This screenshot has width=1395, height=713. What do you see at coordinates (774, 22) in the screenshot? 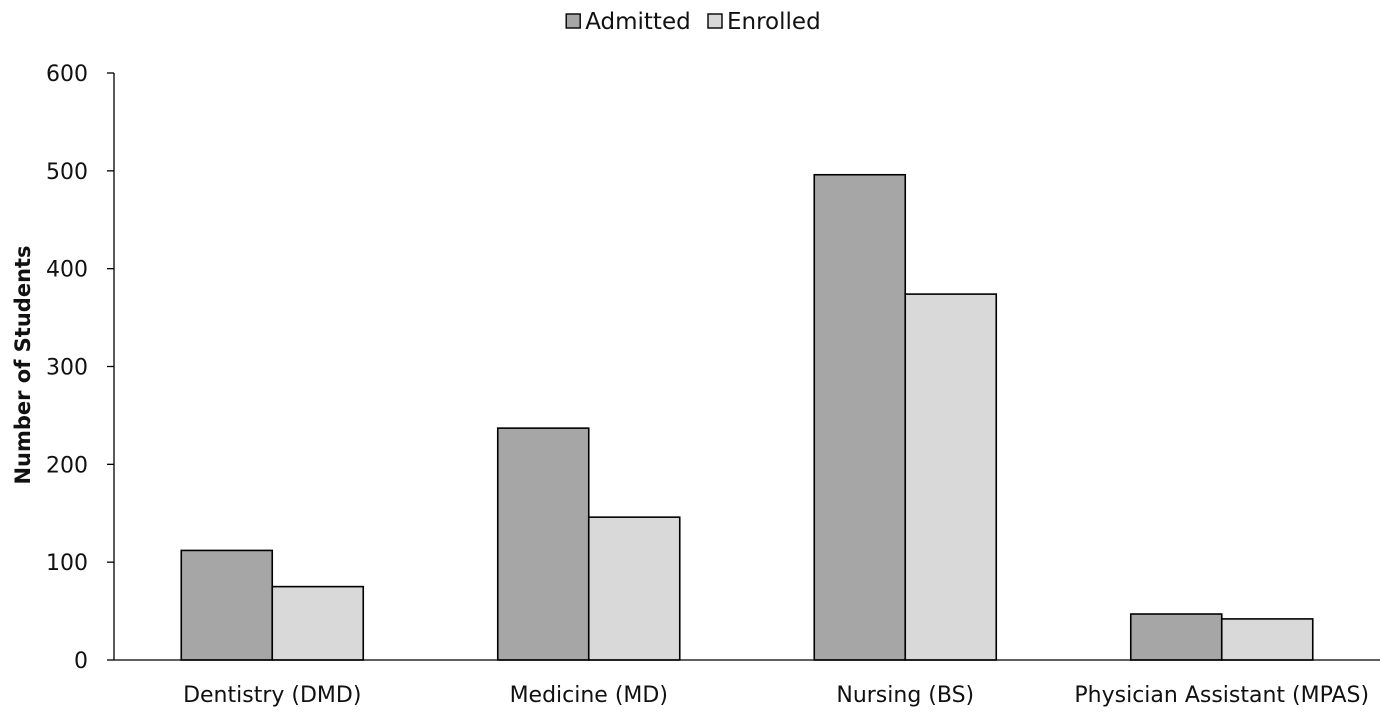
I see `legend-label-enrolled: Enrolled` at bounding box center [774, 22].